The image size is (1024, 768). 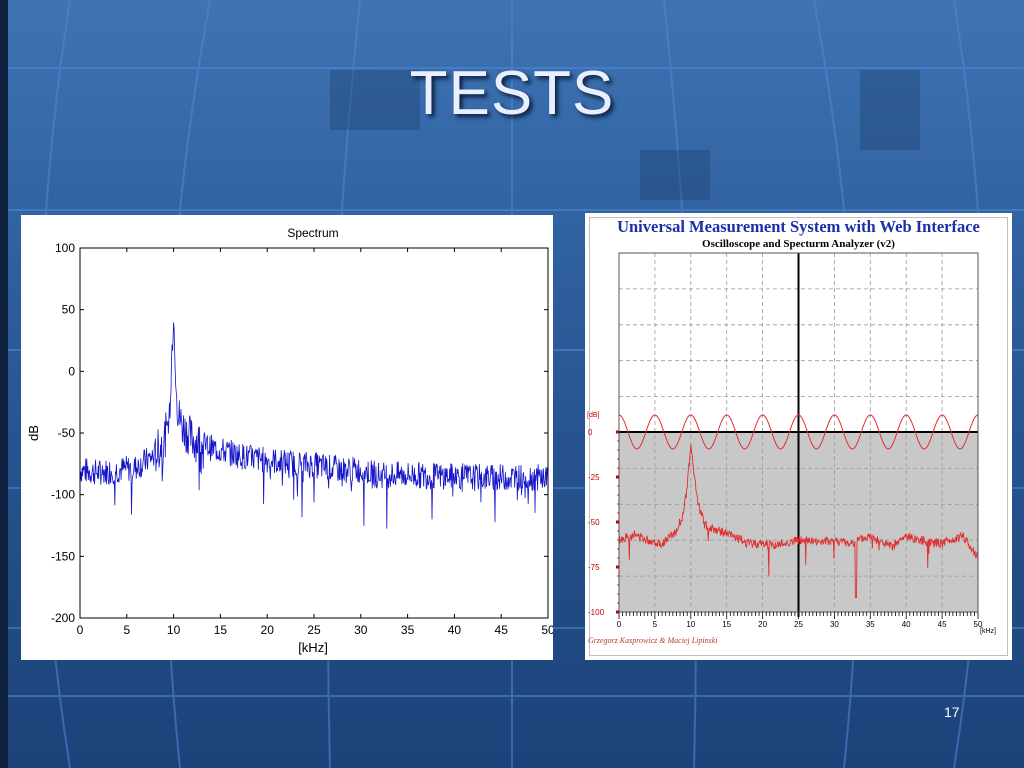 What do you see at coordinates (174, 630) in the screenshot?
I see `x-tick-label: 10` at bounding box center [174, 630].